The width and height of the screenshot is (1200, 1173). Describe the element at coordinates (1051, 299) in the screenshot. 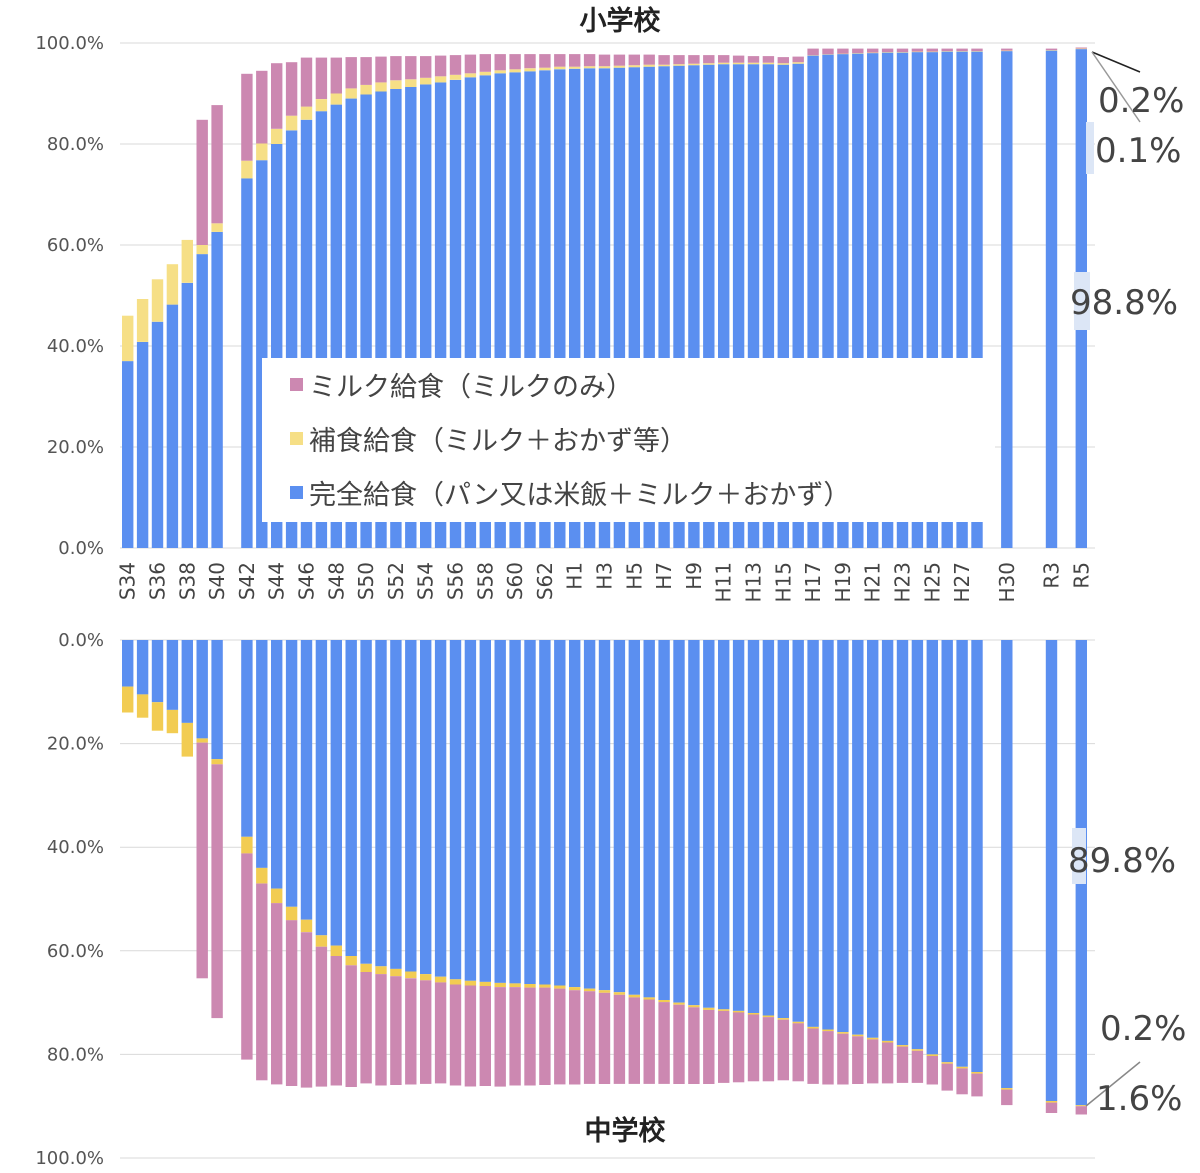

I see `bar-segment-R3-s0` at that location.